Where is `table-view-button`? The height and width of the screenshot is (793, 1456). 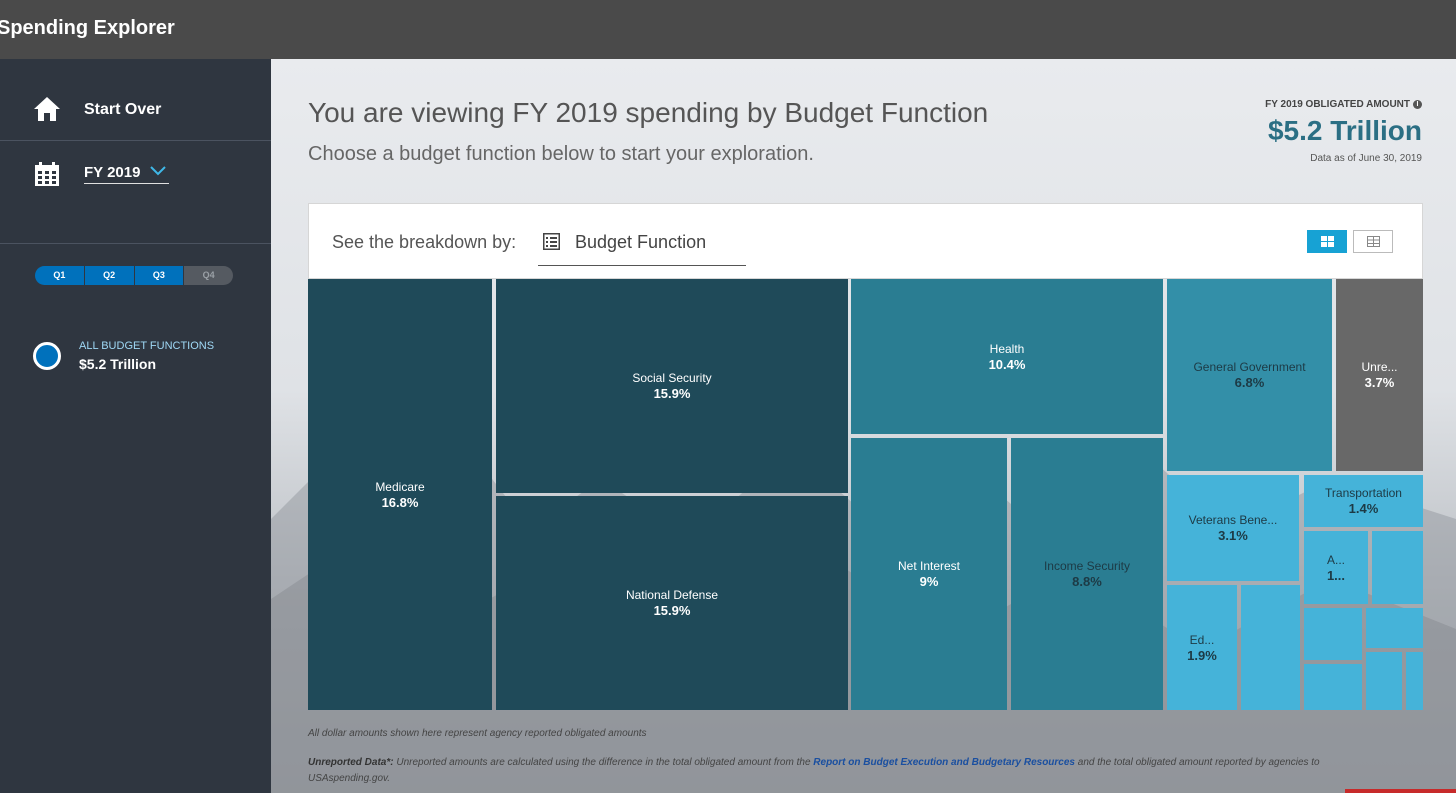
table-view-button is located at coordinates (1373, 241).